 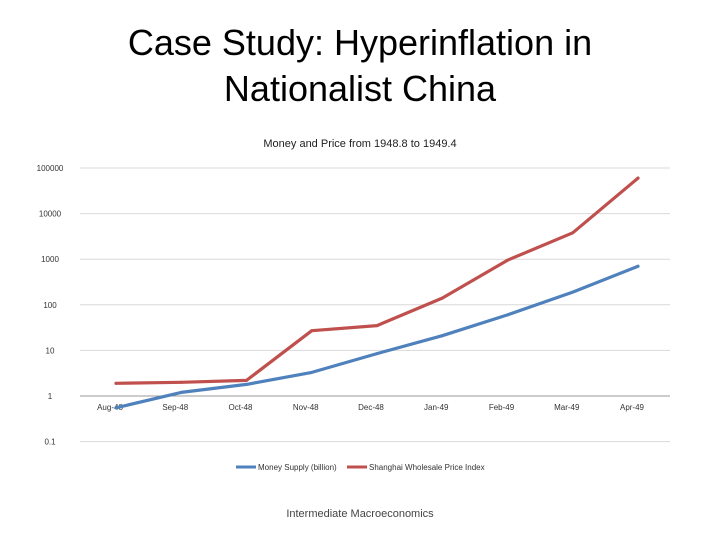 What do you see at coordinates (360, 42) in the screenshot?
I see `slide-title-line-1: Case Study: Hyperinflation in` at bounding box center [360, 42].